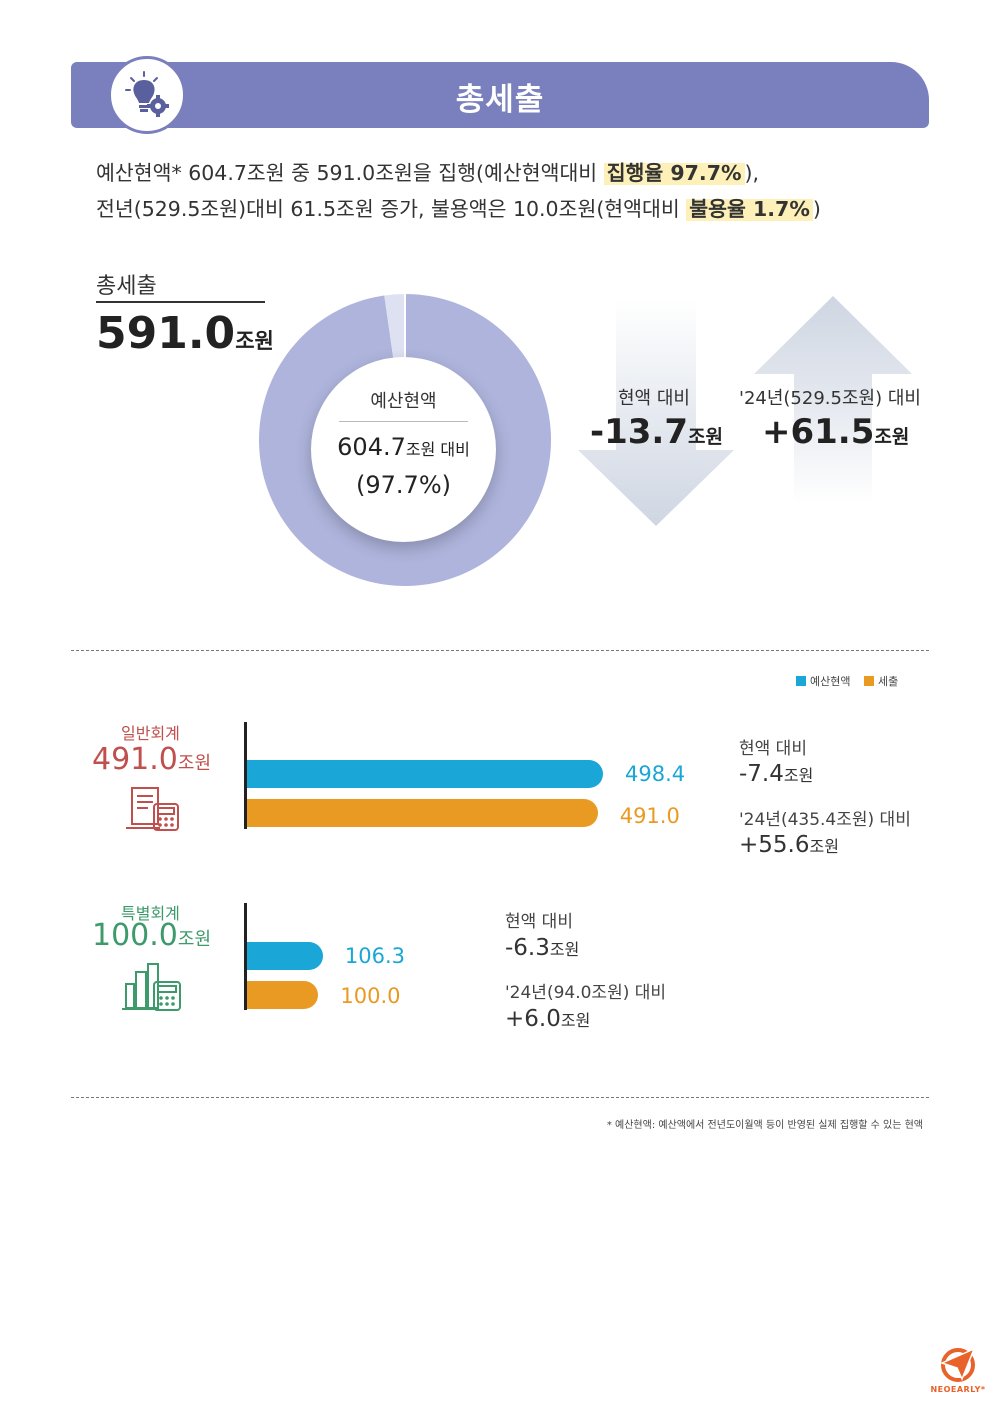 The width and height of the screenshot is (1000, 1413). I want to click on special-account-name: 특별회계, so click(150, 913).